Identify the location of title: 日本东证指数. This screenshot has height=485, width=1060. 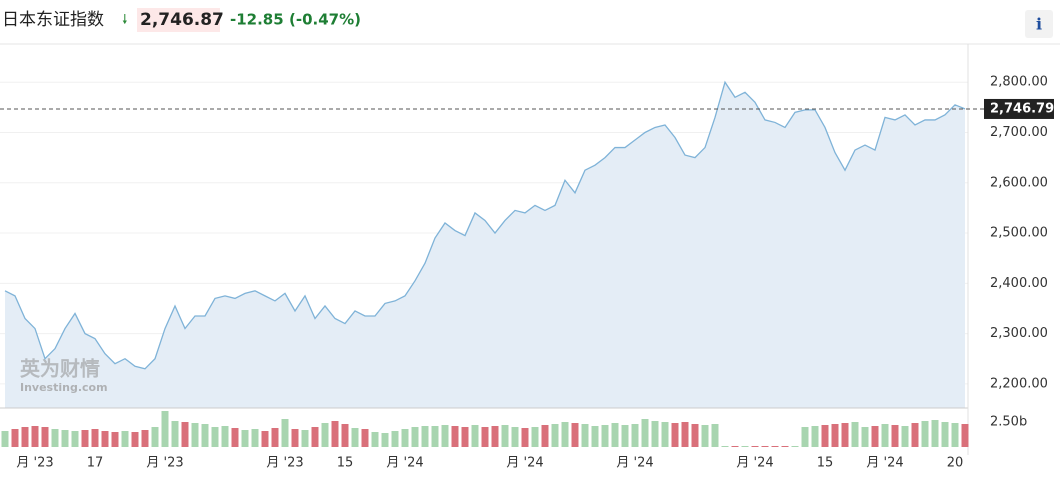
(53, 20).